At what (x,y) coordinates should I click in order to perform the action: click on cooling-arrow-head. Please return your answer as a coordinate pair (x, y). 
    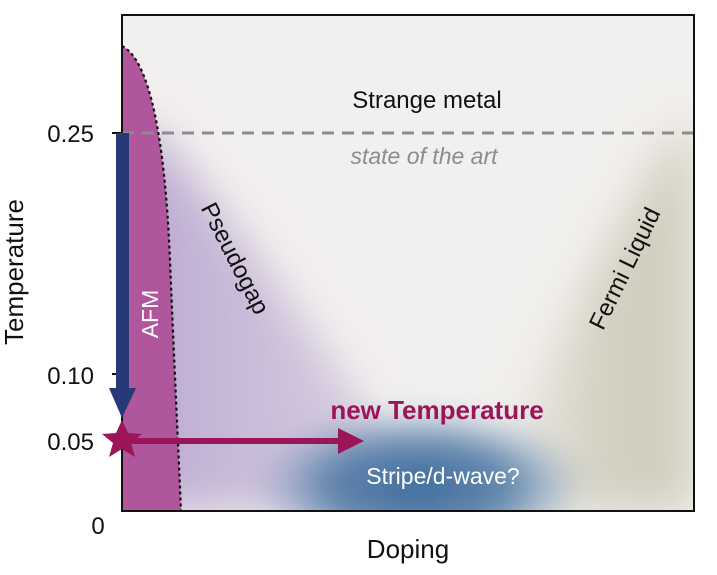
    Looking at the image, I should click on (122, 403).